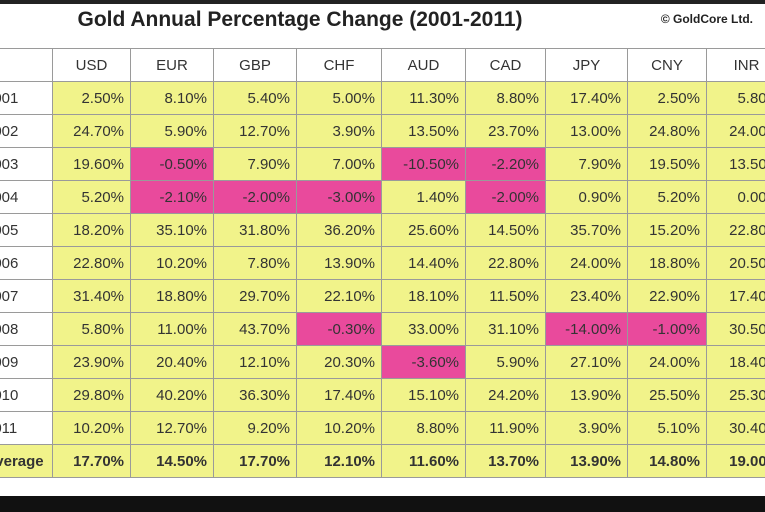 The image size is (765, 512). I want to click on value-cell: 25.50%, so click(667, 395).